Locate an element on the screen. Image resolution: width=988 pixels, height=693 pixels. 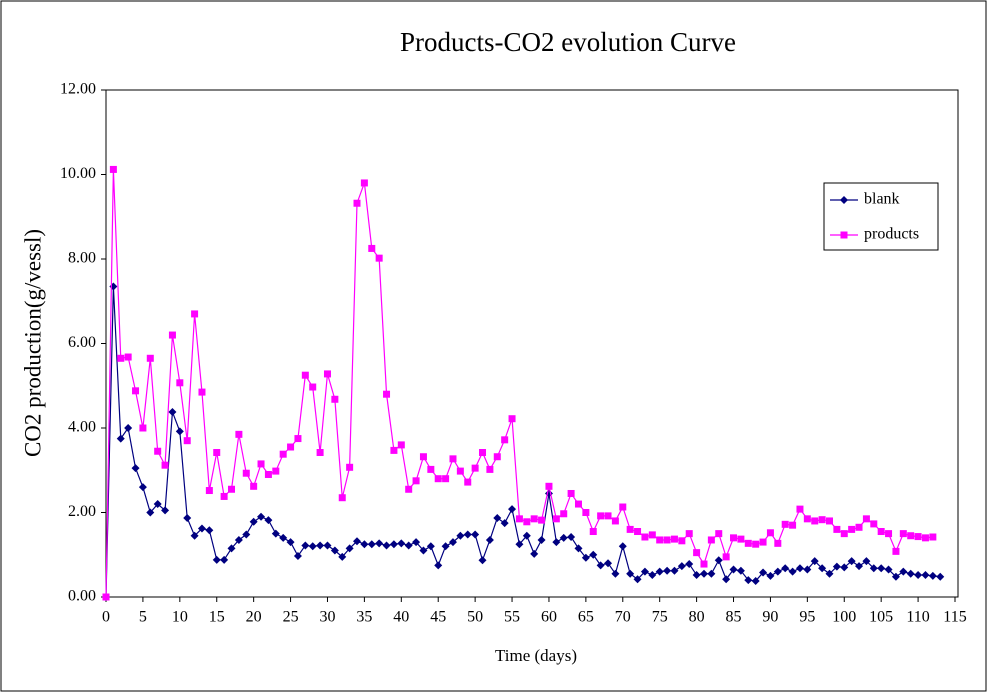
x-tick-label: 35 is located at coordinates (364, 617).